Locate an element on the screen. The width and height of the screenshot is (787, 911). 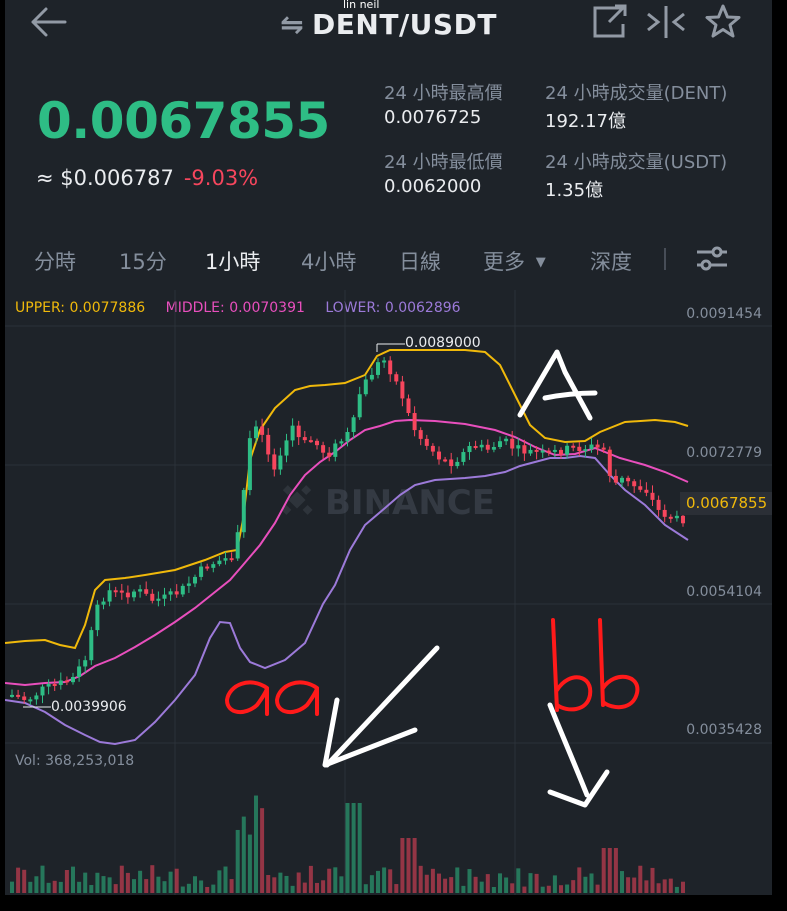
arrow-aa is located at coordinates (381, 706).